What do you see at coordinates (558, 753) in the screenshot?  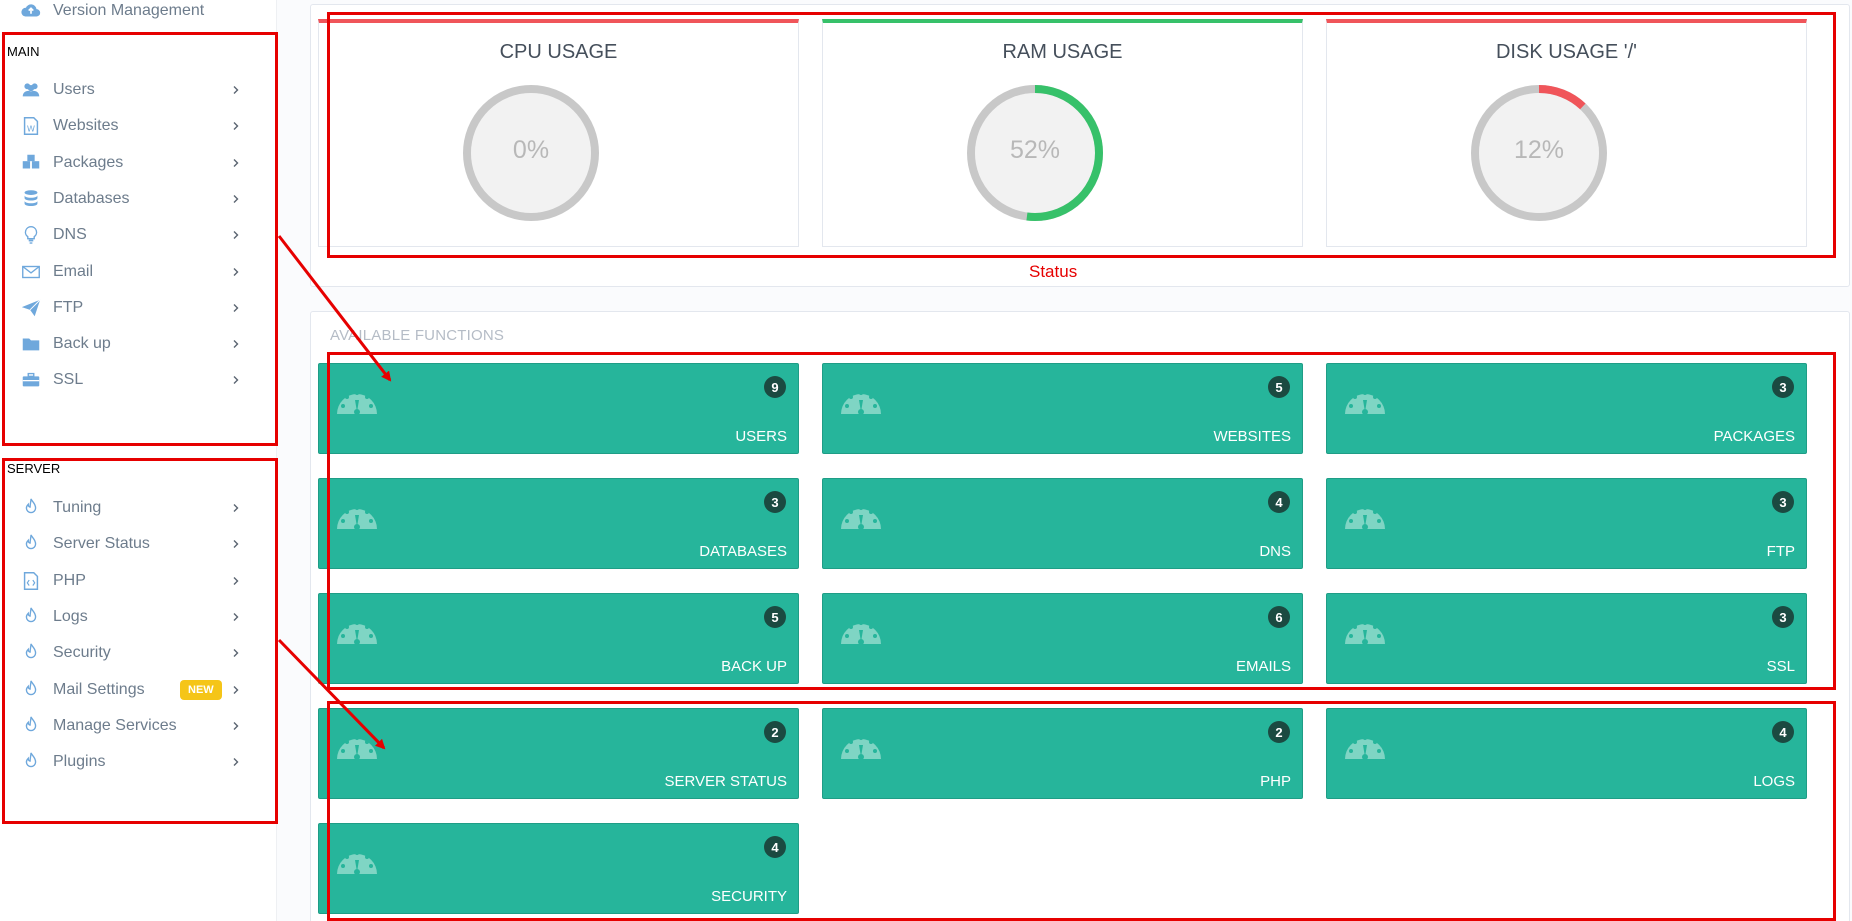 I see `function-tile-server-status: 2 SERVER STATUS` at bounding box center [558, 753].